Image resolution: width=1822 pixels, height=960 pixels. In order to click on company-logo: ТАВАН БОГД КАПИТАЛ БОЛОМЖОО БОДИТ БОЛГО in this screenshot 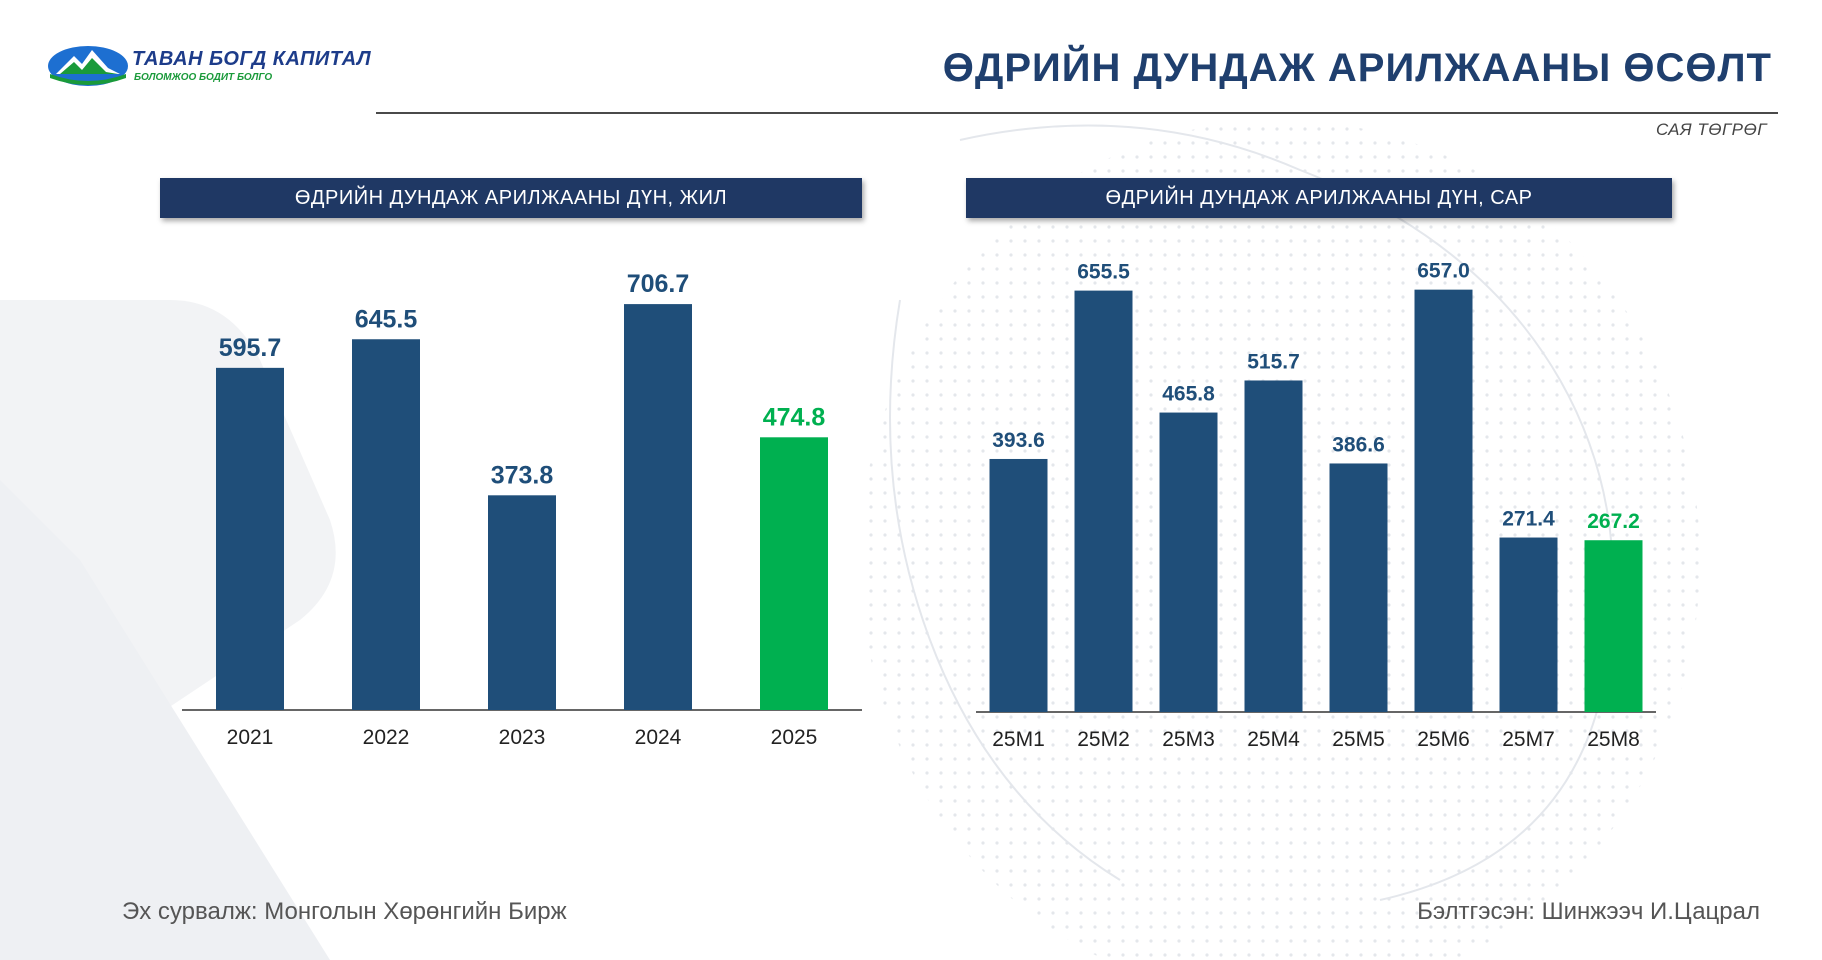, I will do `click(208, 68)`.